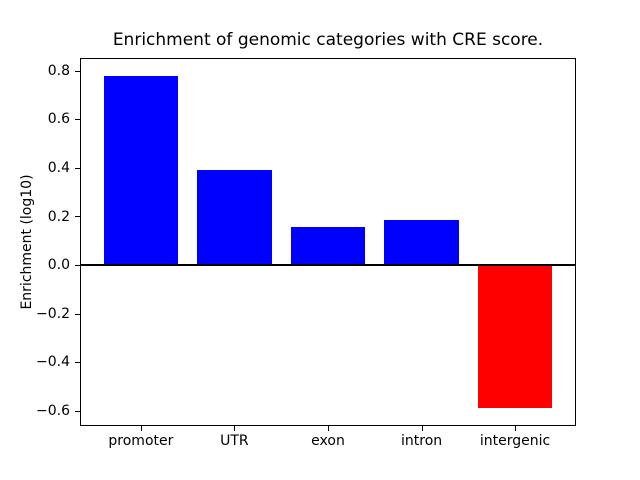 Image resolution: width=640 pixels, height=480 pixels. I want to click on y-tick-label: 0.0, so click(58, 265).